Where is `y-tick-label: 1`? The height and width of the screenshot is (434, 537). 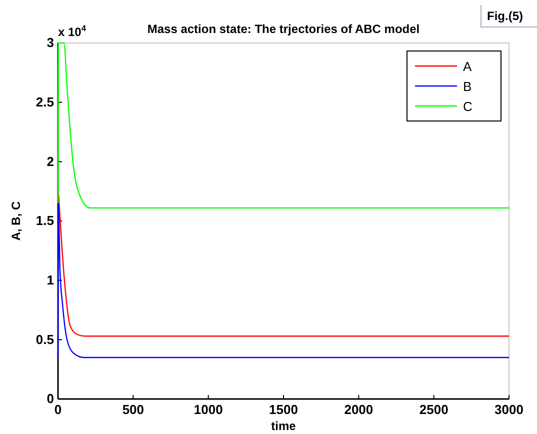
y-tick-label: 1 is located at coordinates (50, 280).